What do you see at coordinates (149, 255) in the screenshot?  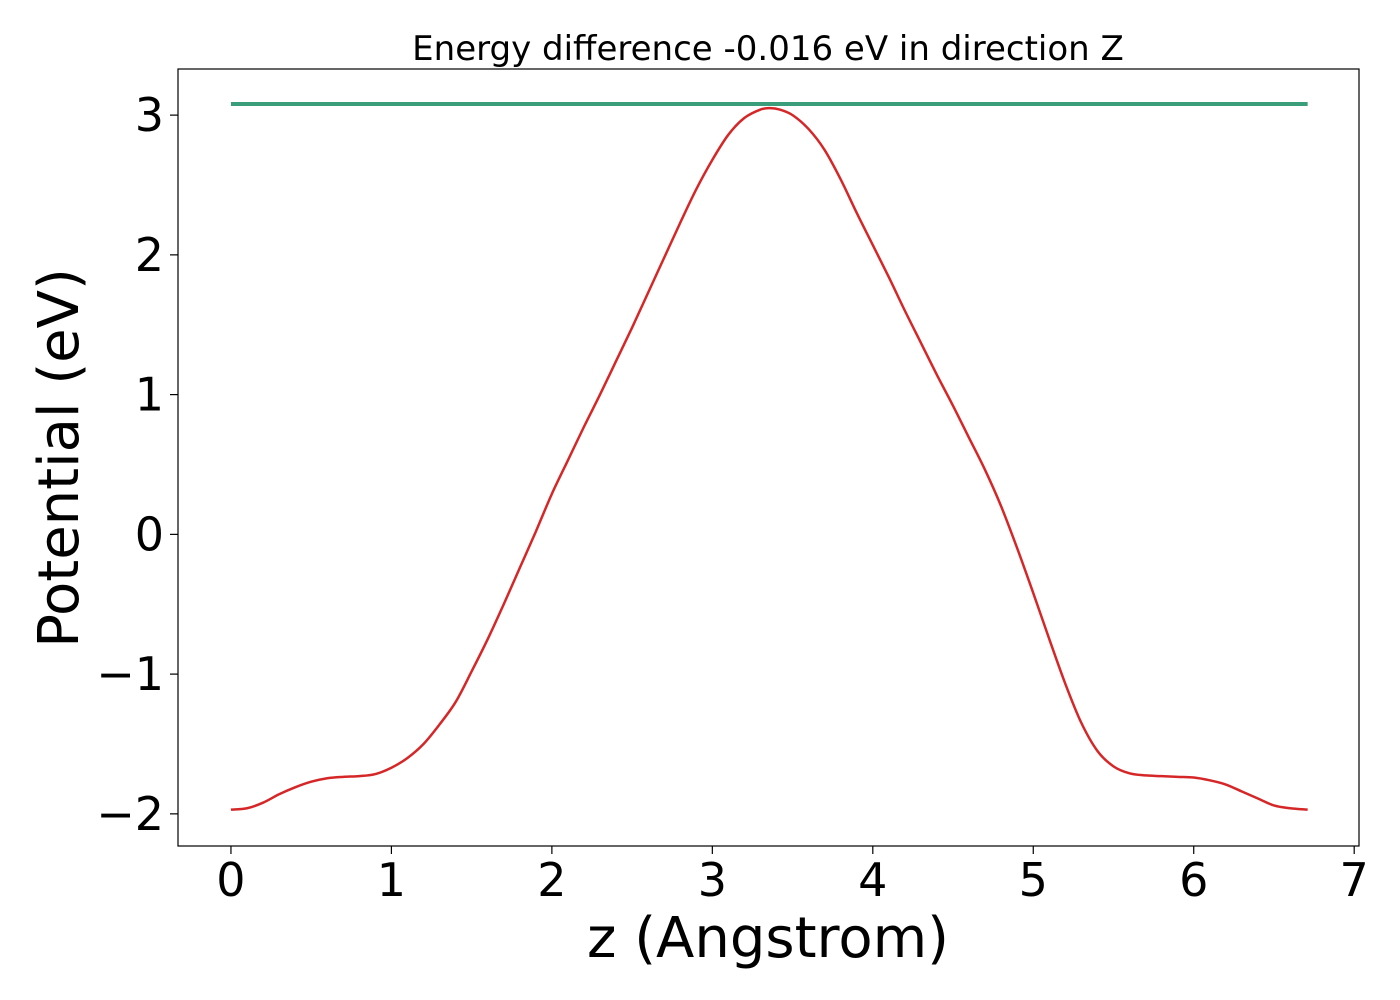 I see `y-tick-label-4: 2` at bounding box center [149, 255].